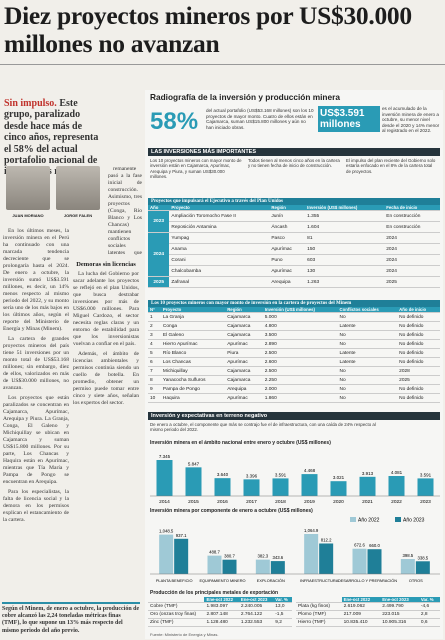 This screenshot has height=640, width=445. What do you see at coordinates (154, 380) in the screenshot?
I see `table-cell: 8` at bounding box center [154, 380].